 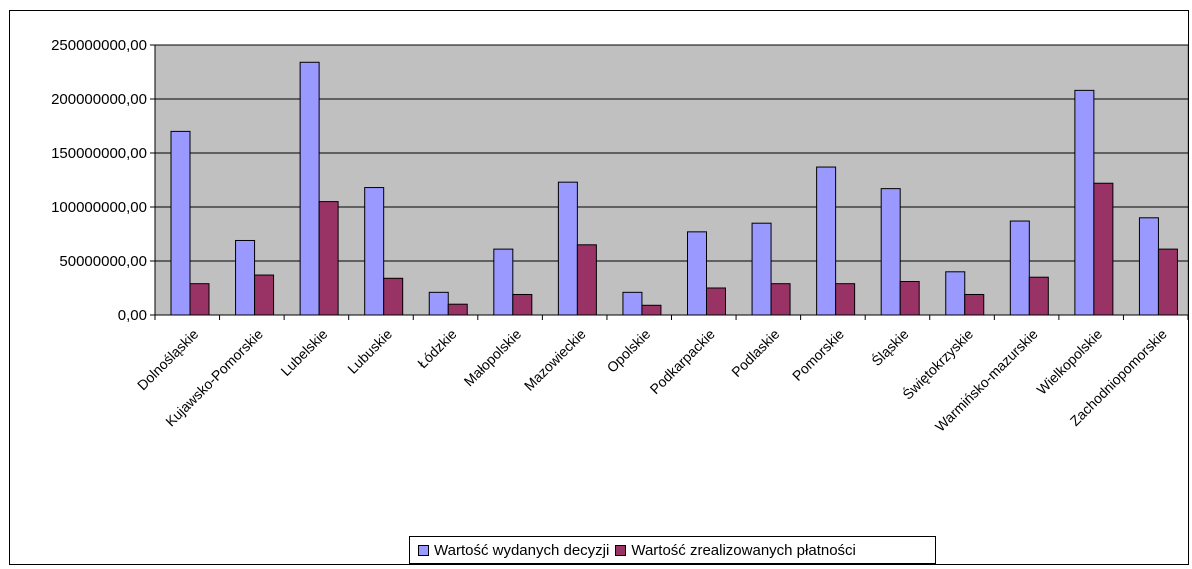 What do you see at coordinates (621, 550) in the screenshot?
I see `legend-swatch-payments` at bounding box center [621, 550].